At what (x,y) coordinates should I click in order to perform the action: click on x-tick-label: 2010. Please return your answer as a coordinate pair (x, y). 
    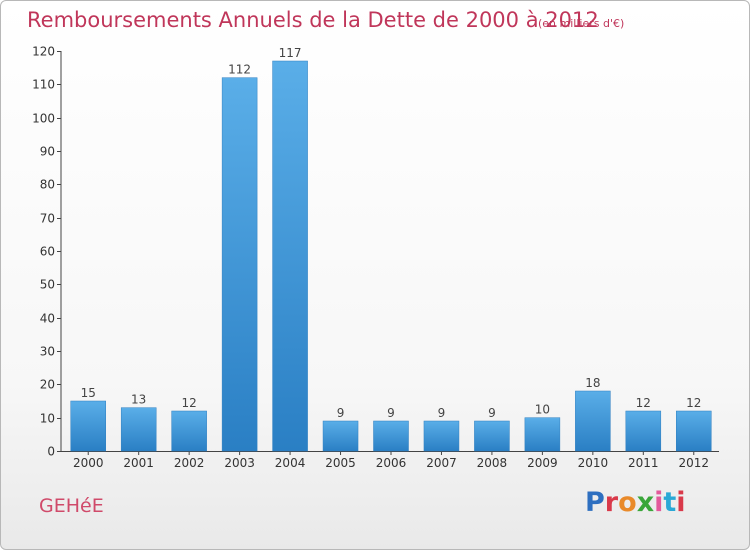
    Looking at the image, I should click on (593, 463).